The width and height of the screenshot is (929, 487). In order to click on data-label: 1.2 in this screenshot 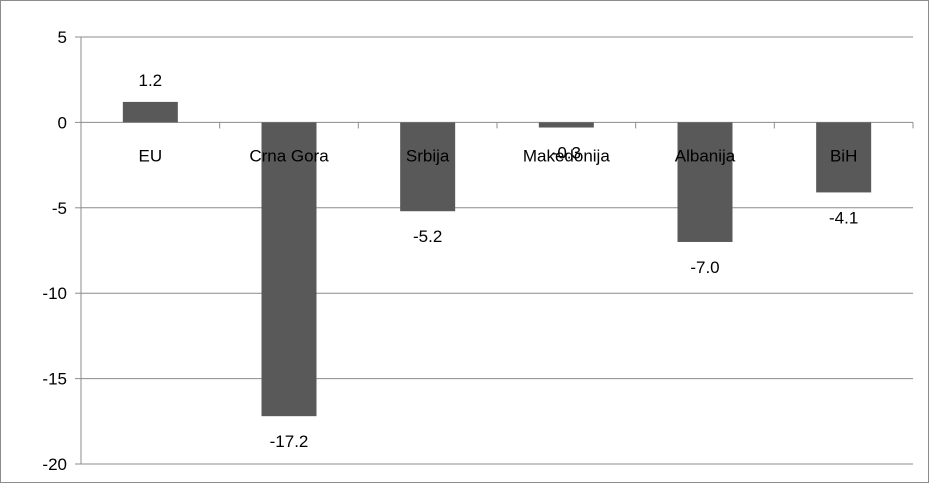, I will do `click(151, 80)`.